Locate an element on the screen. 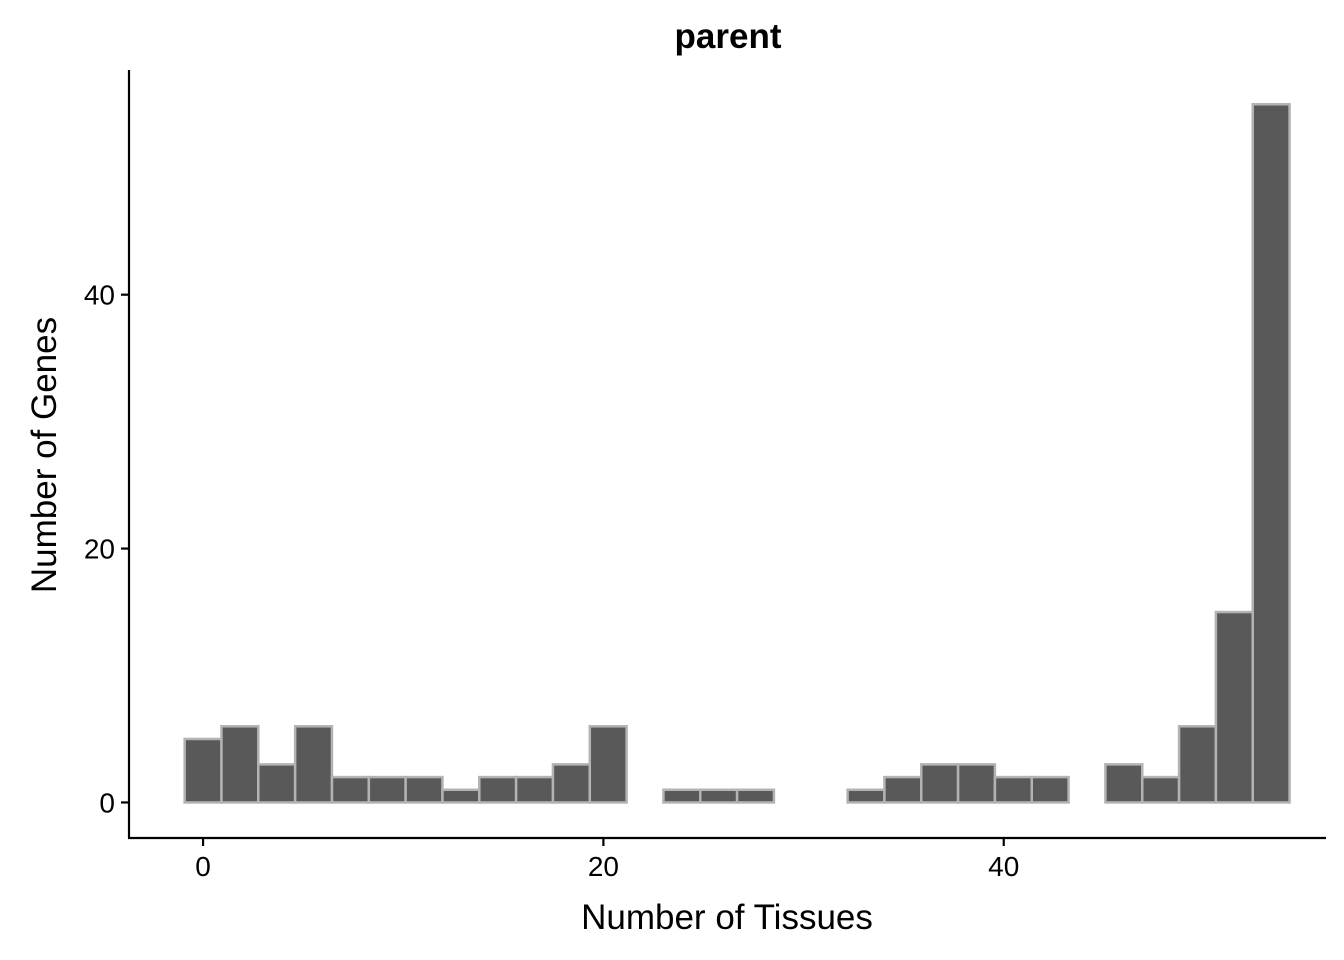 This screenshot has width=1344, height=960. y-tick-label: 40 is located at coordinates (99, 295).